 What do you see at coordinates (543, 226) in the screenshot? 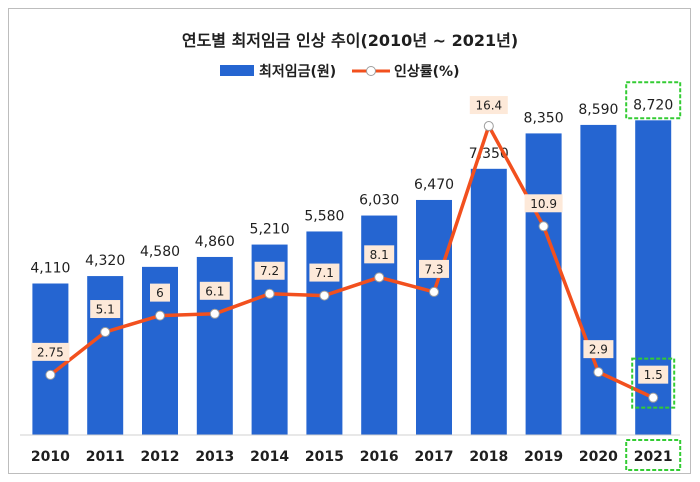
I see `rate-marker-2019` at bounding box center [543, 226].